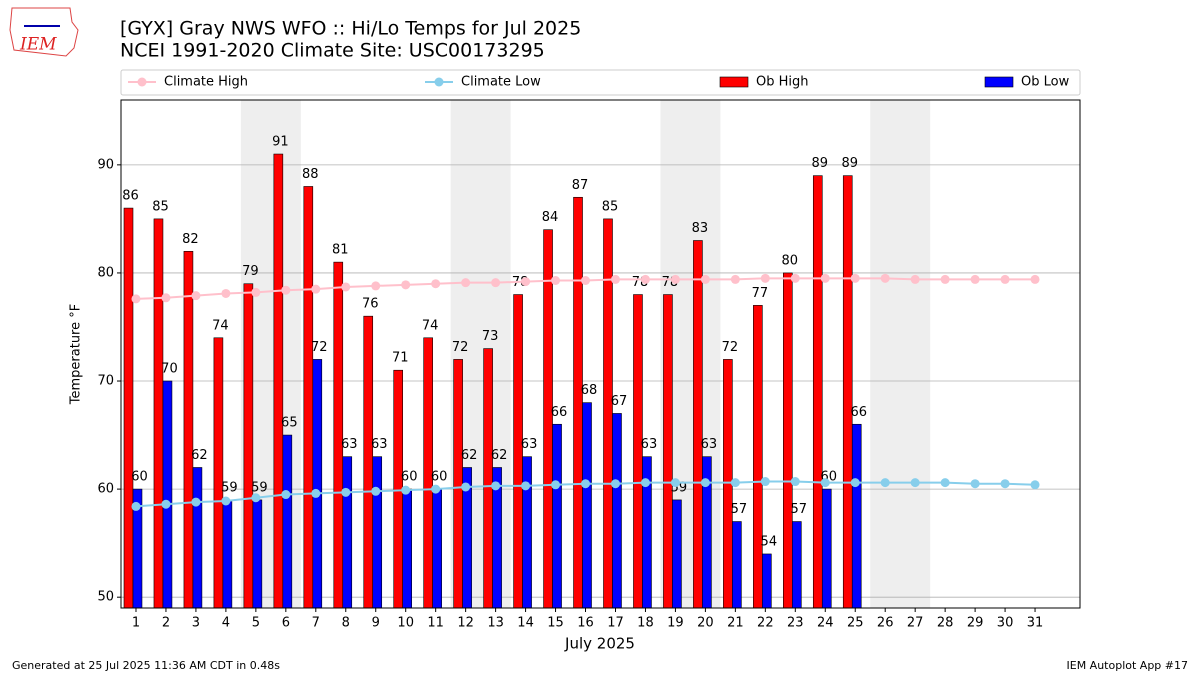  What do you see at coordinates (790, 260) in the screenshot?
I see `value-label: 80` at bounding box center [790, 260].